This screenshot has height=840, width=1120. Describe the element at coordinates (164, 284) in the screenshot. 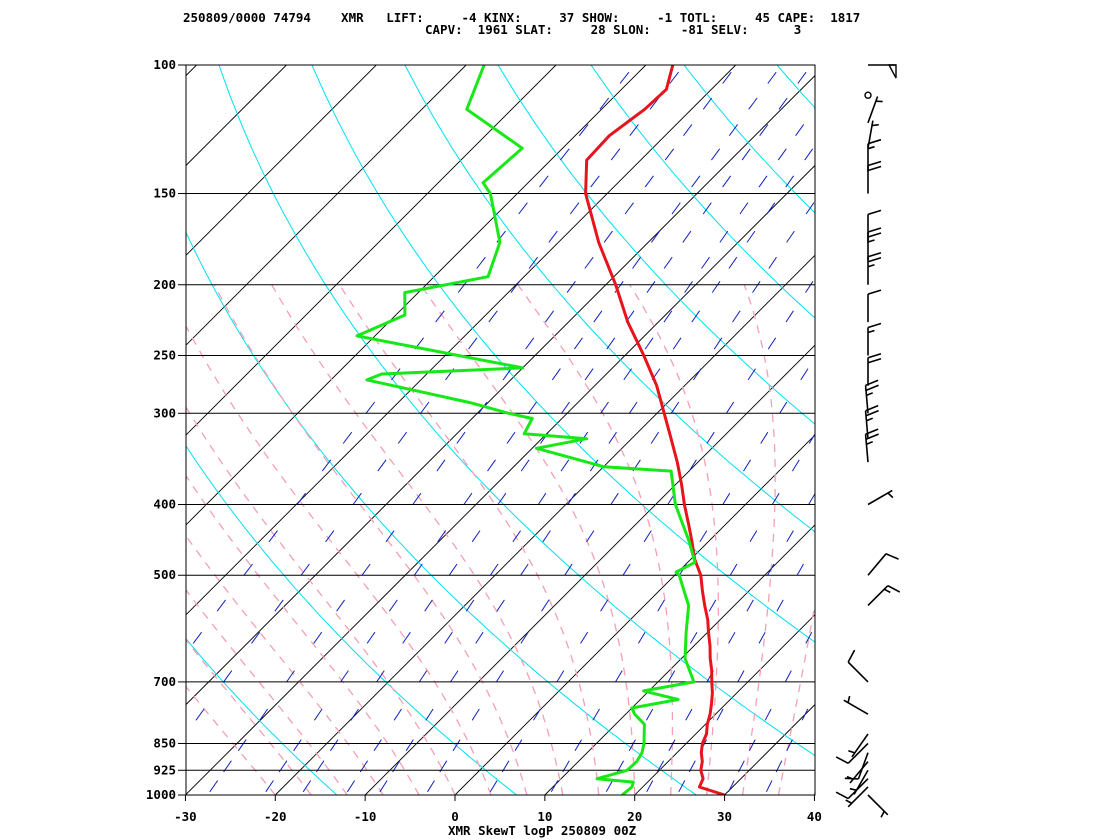

I see `pressure-tick-label: 200` at that location.